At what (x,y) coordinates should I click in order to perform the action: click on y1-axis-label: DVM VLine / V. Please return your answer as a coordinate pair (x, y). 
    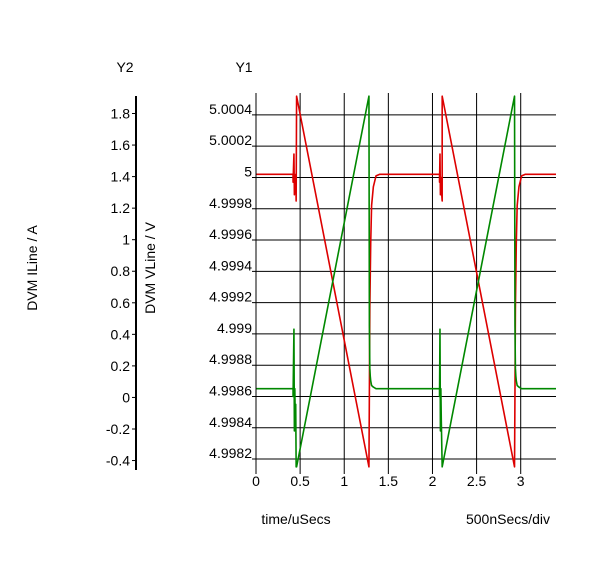
    Looking at the image, I should click on (150, 267).